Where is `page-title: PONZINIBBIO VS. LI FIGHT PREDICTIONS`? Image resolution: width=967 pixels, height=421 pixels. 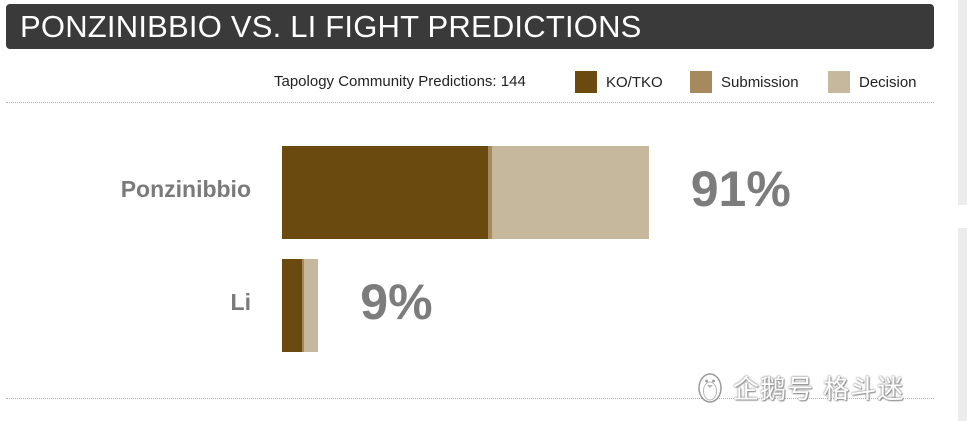 page-title: PONZINIBBIO VS. LI FIGHT PREDICTIONS is located at coordinates (331, 26).